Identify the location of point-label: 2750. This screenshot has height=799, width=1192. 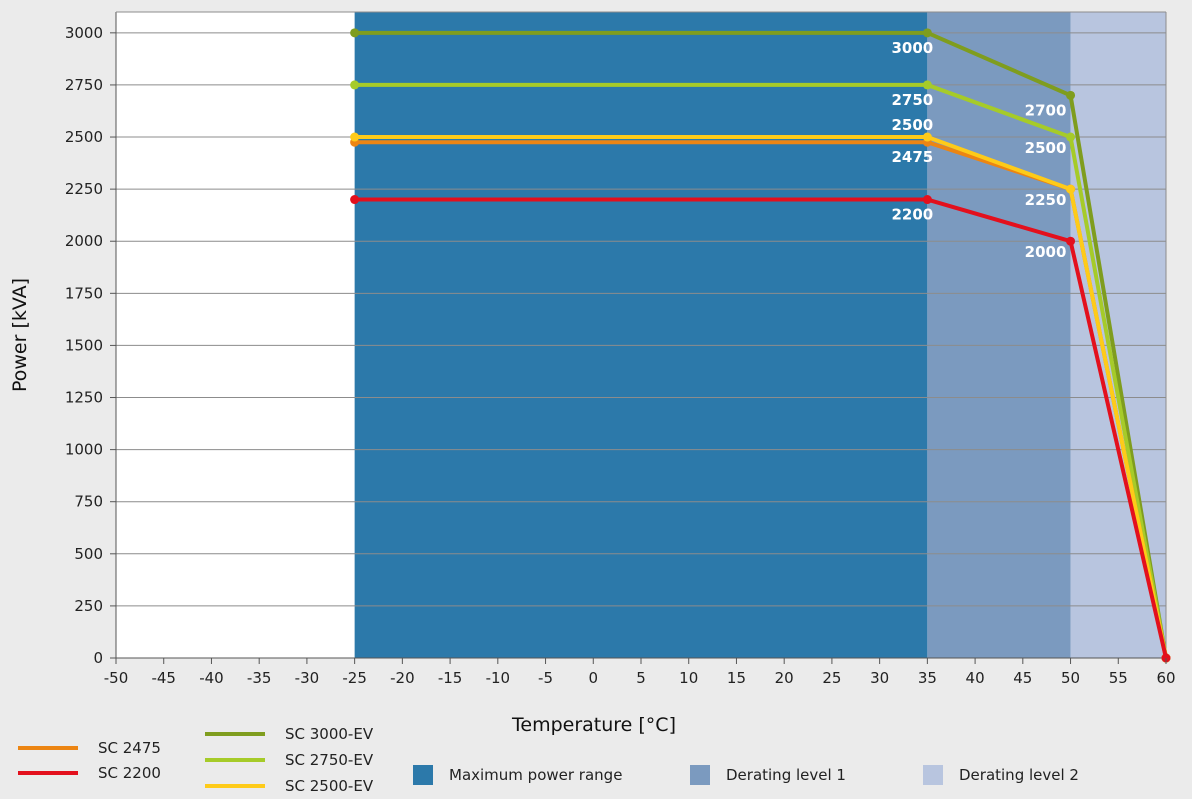
(912, 100).